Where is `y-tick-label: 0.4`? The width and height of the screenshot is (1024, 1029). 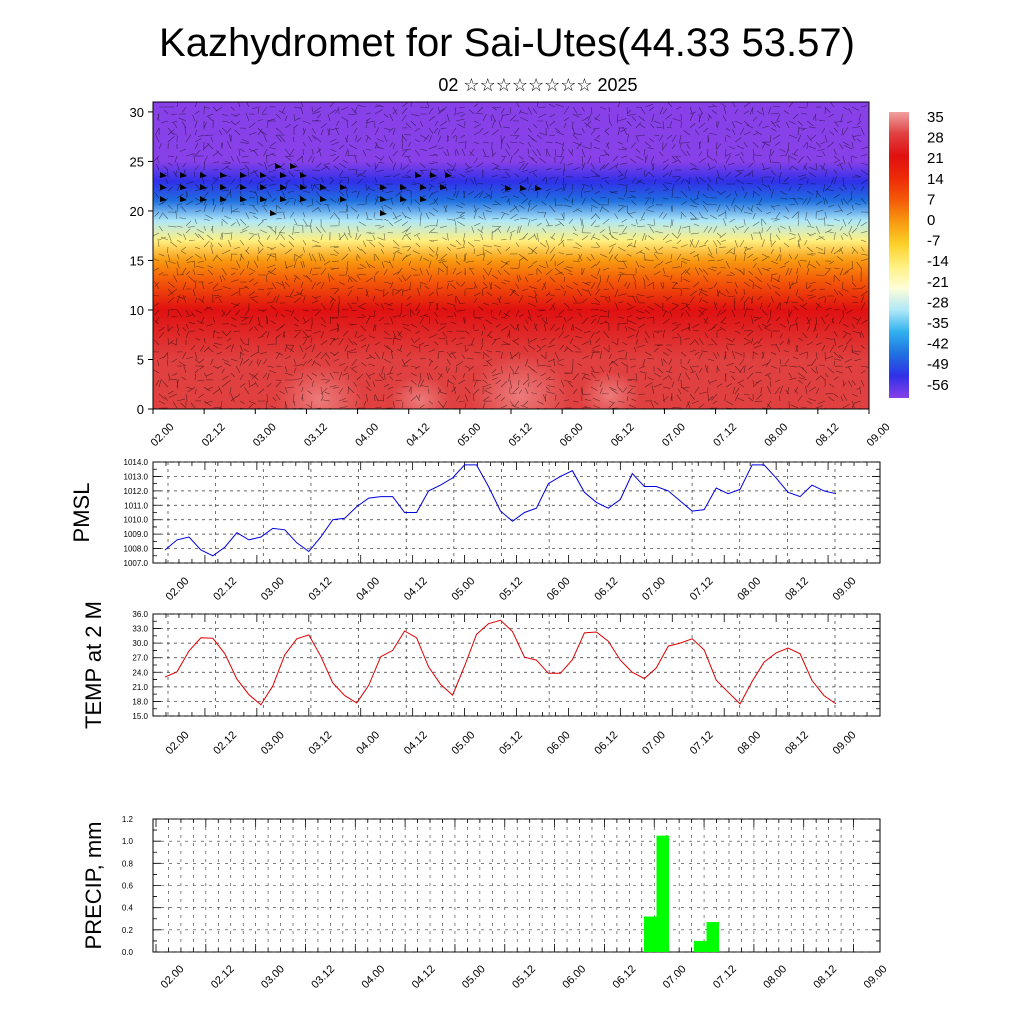 y-tick-label: 0.4 is located at coordinates (128, 908).